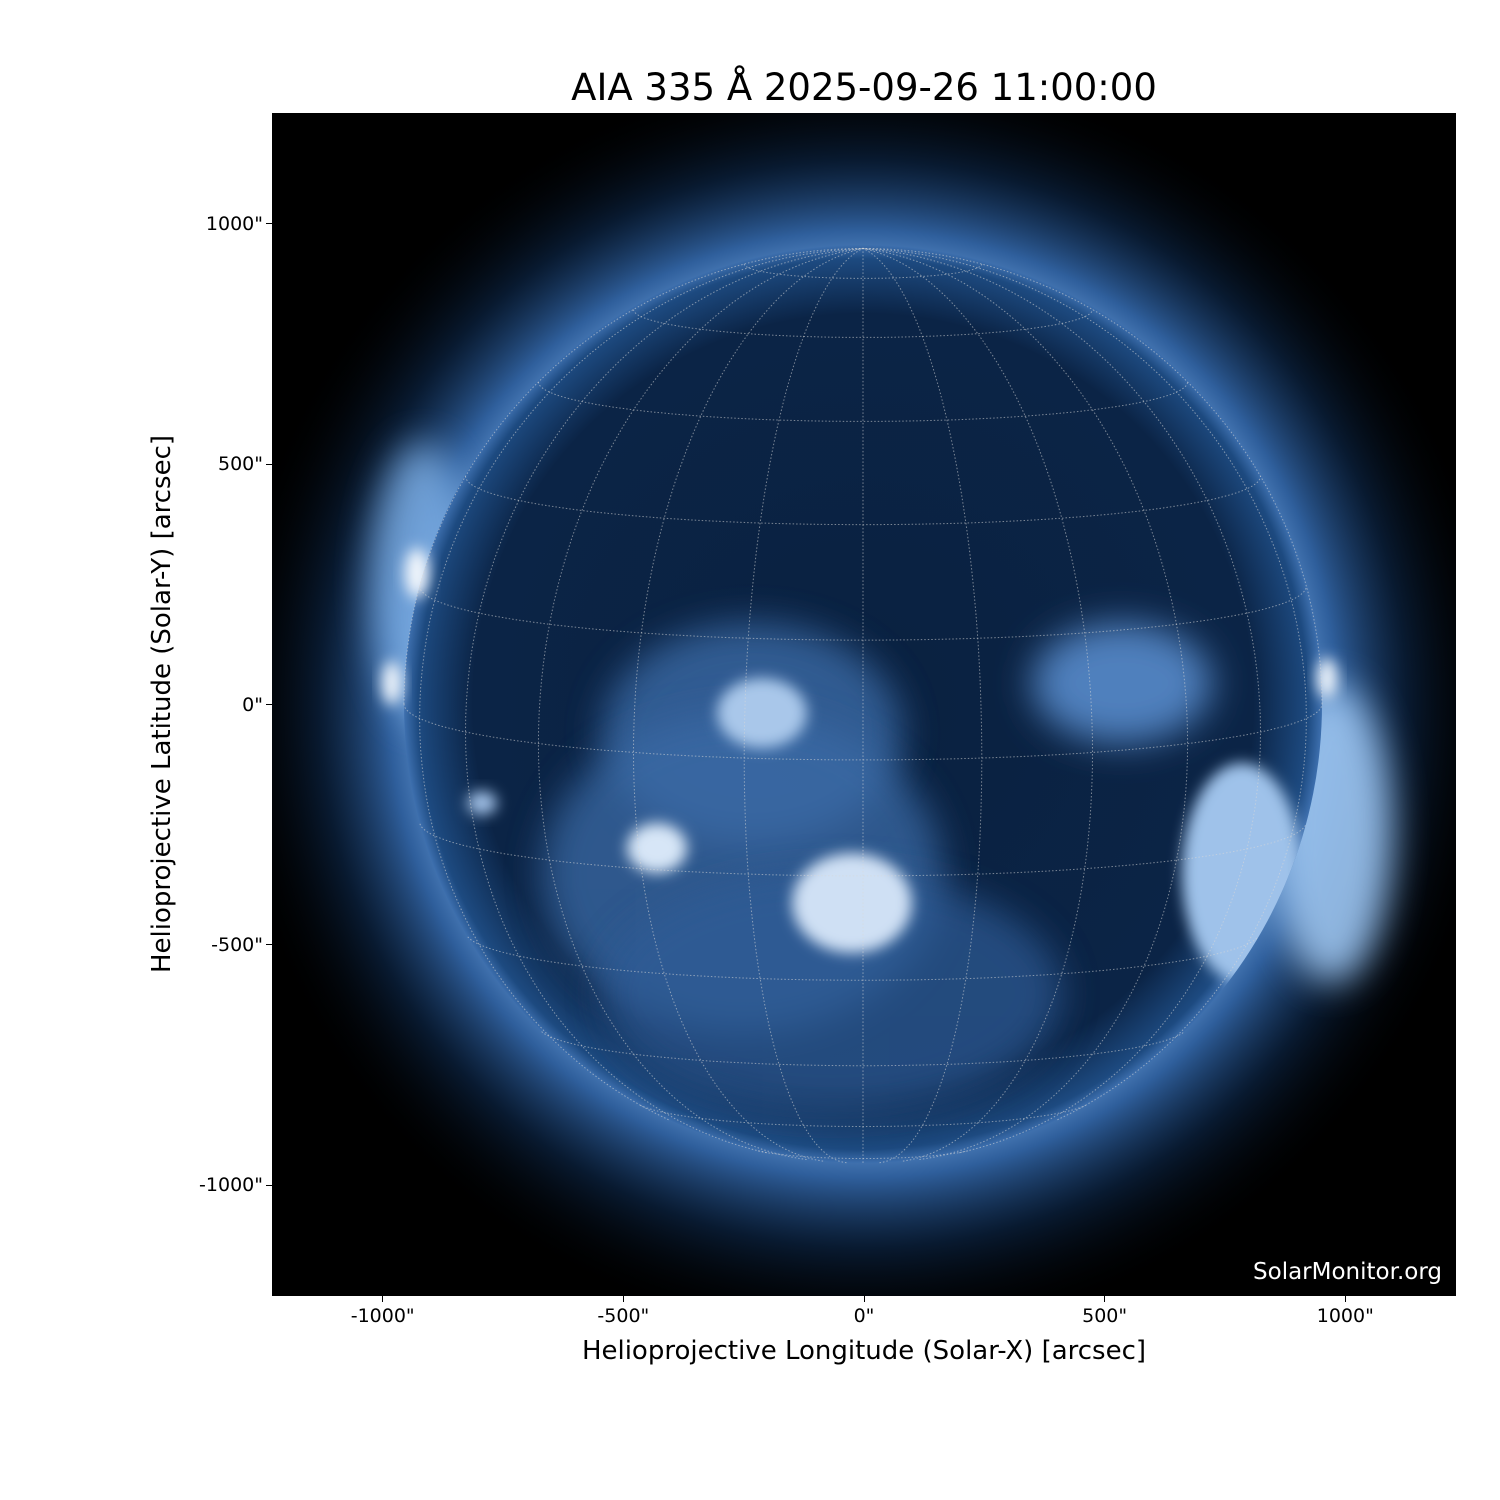 This screenshot has height=1500, width=1500. What do you see at coordinates (231, 1185) in the screenshot?
I see `y-tick-label: -1000"` at bounding box center [231, 1185].